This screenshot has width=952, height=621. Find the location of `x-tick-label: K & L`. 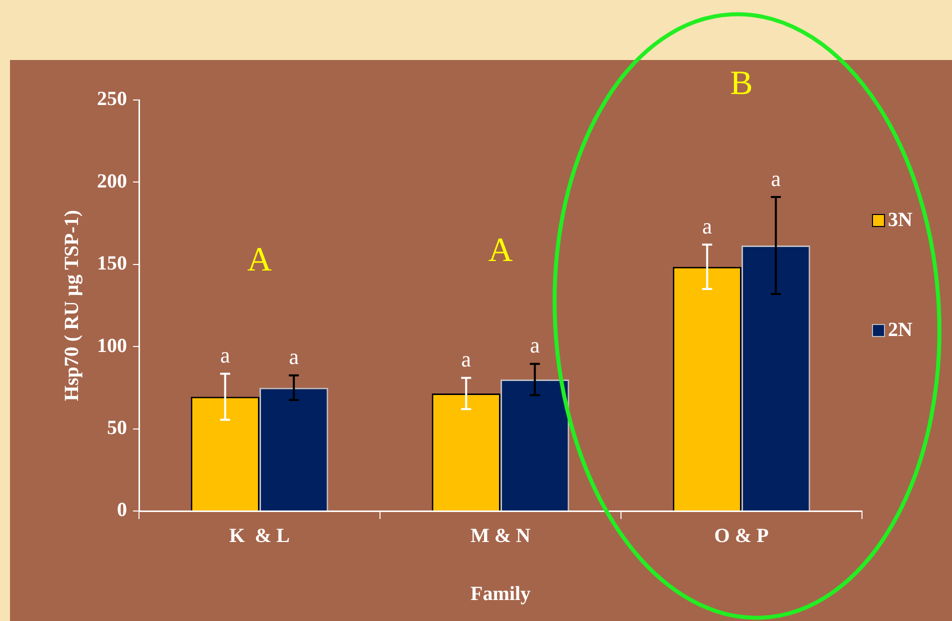

x-tick-label: K & L is located at coordinates (259, 536).